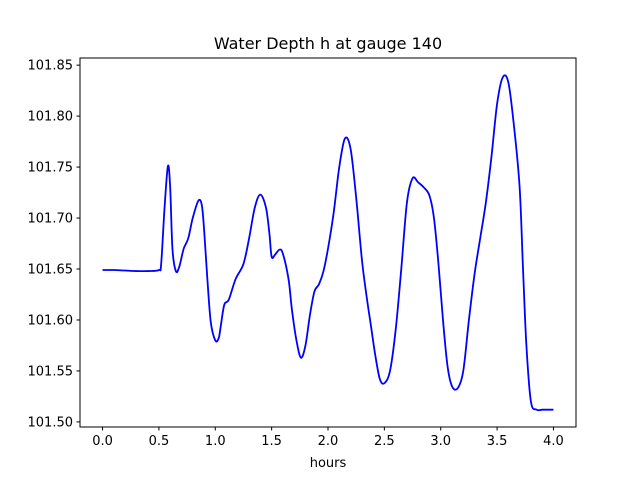  I want to click on y-tick-label: 101.55, so click(51, 371).